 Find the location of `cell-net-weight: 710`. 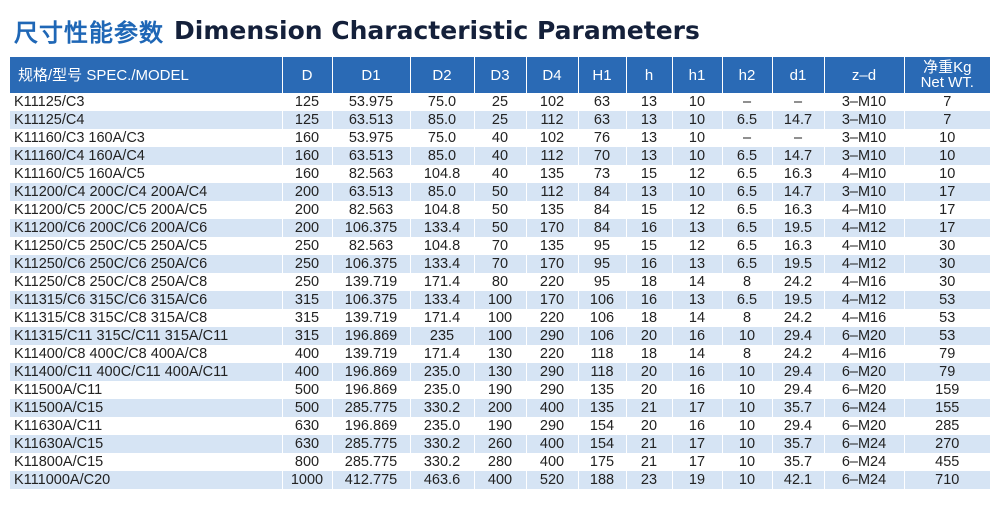

cell-net-weight: 710 is located at coordinates (947, 480).